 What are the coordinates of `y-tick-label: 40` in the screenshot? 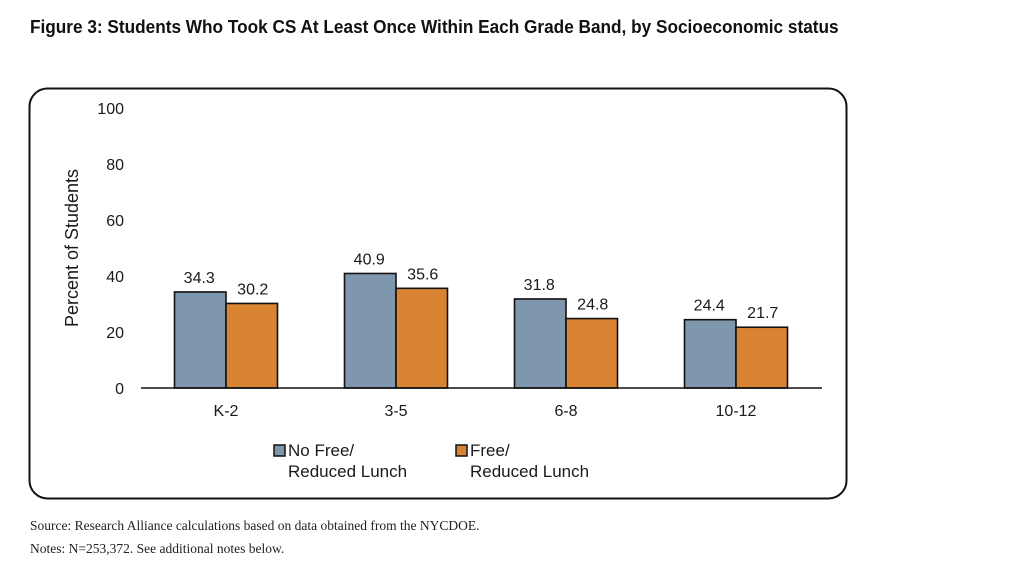 It's located at (115, 277).